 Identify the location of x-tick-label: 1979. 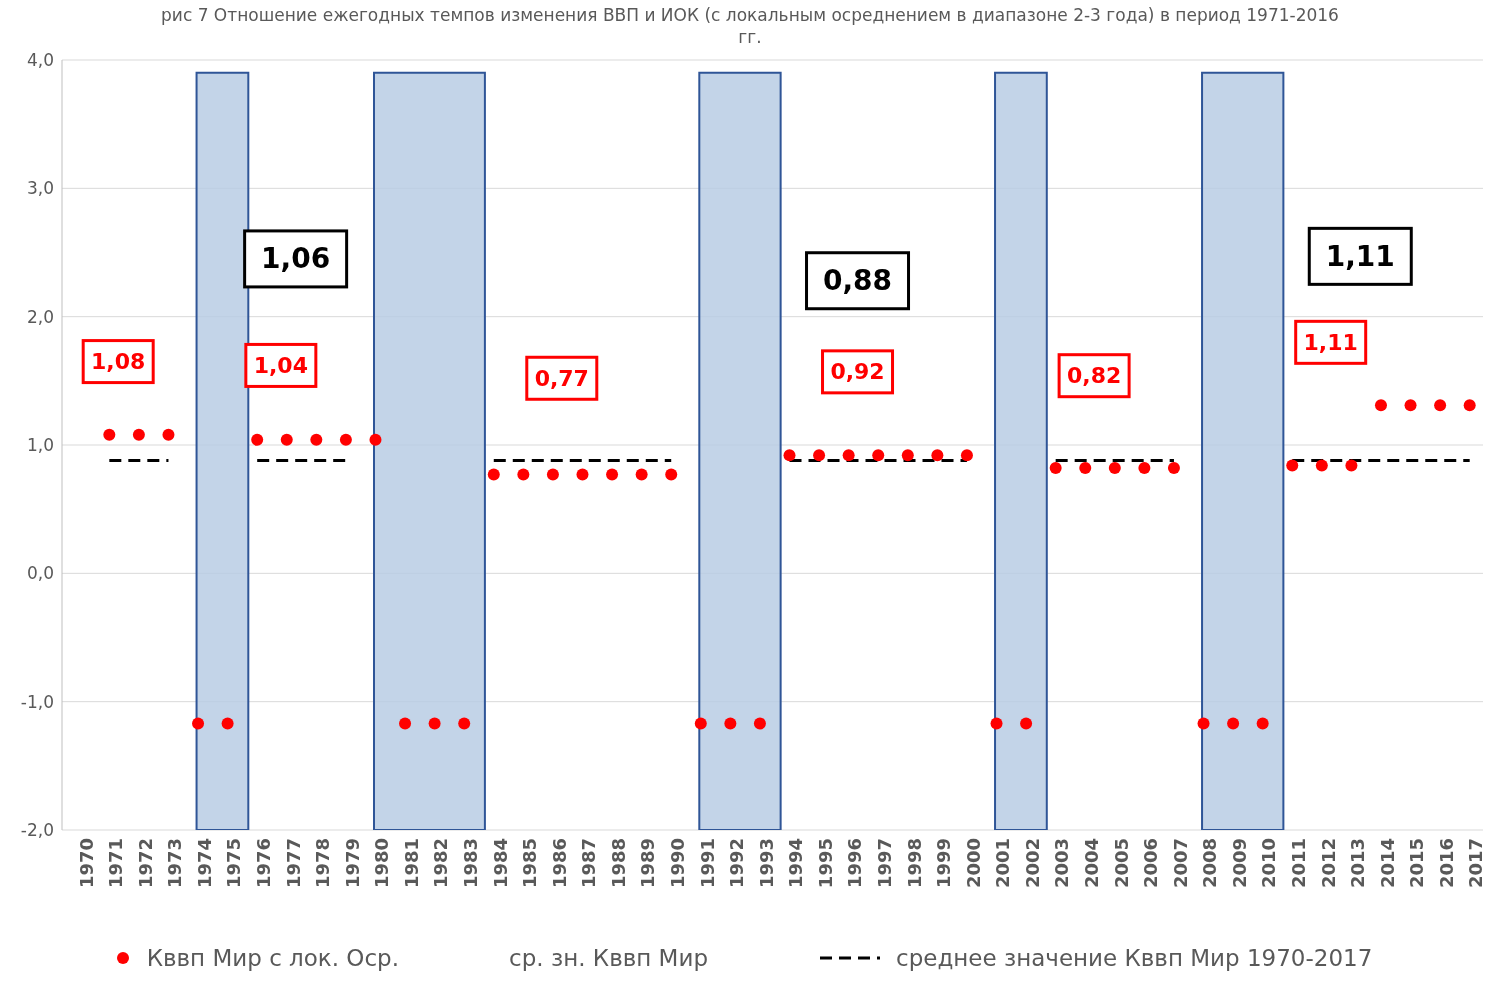
(352, 863).